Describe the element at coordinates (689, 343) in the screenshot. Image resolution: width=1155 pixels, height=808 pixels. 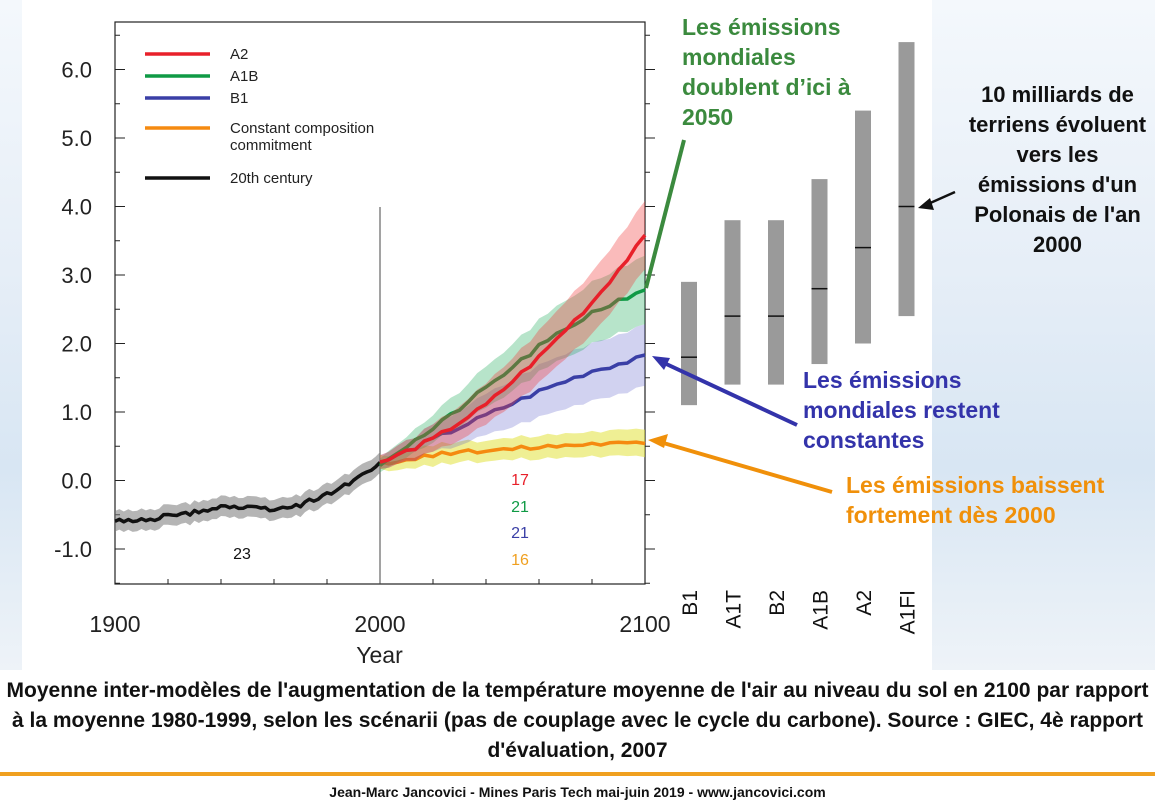
I see `range-bar-b1` at that location.